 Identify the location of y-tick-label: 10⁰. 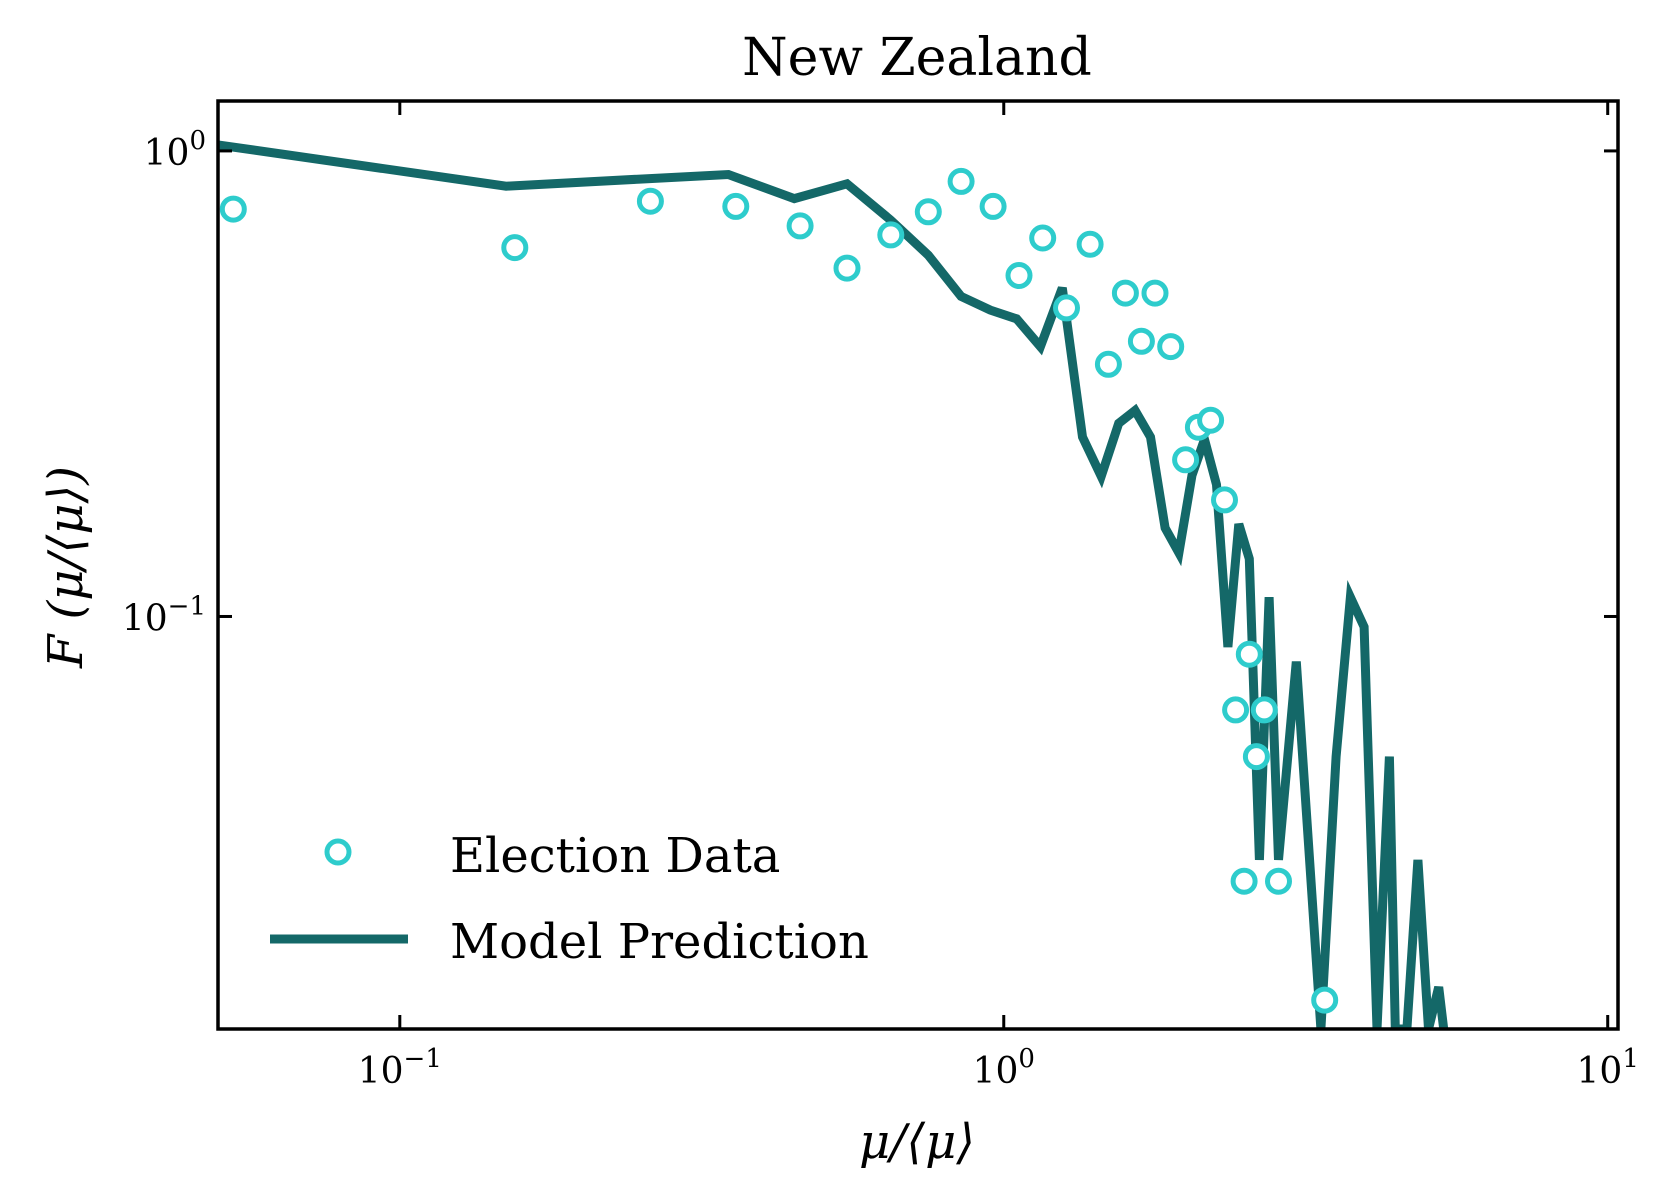
(175, 150).